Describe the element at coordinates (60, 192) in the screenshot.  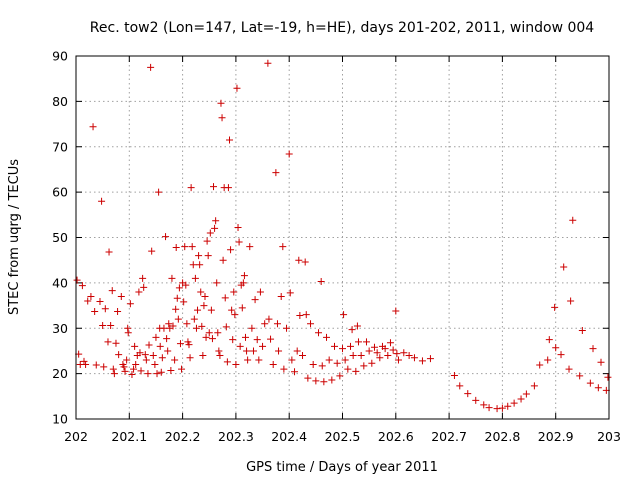
I see `y-tick-label: 60` at that location.